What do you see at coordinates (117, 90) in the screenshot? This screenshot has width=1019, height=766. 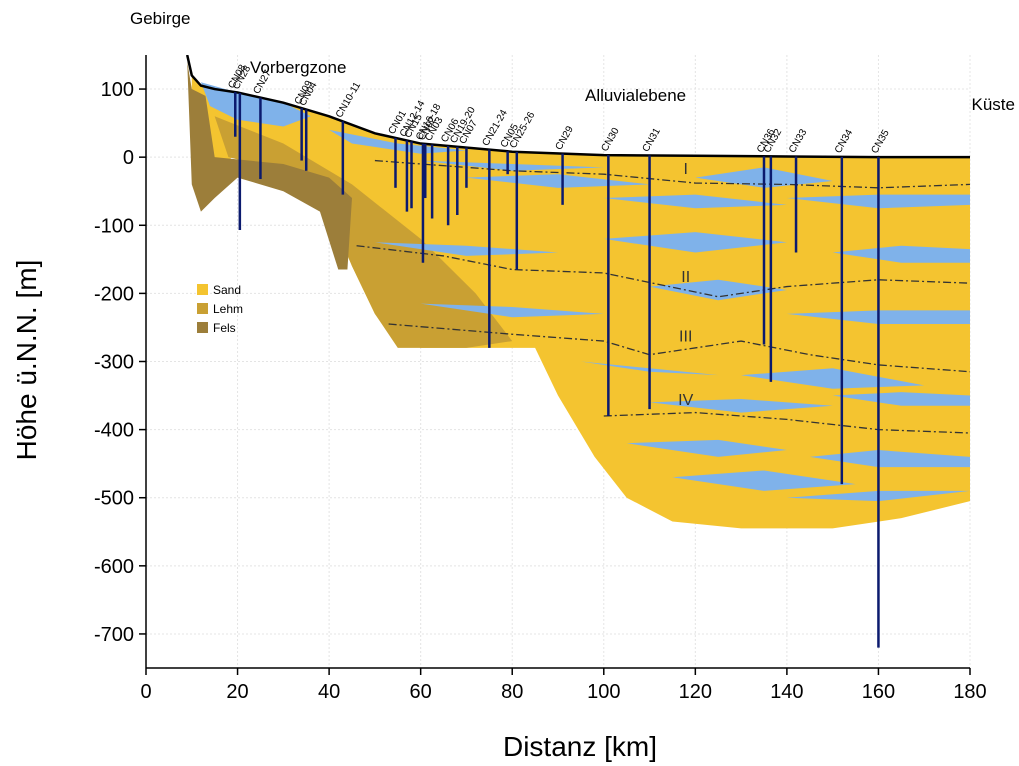 I see `y-tick-label: 100` at bounding box center [117, 90].